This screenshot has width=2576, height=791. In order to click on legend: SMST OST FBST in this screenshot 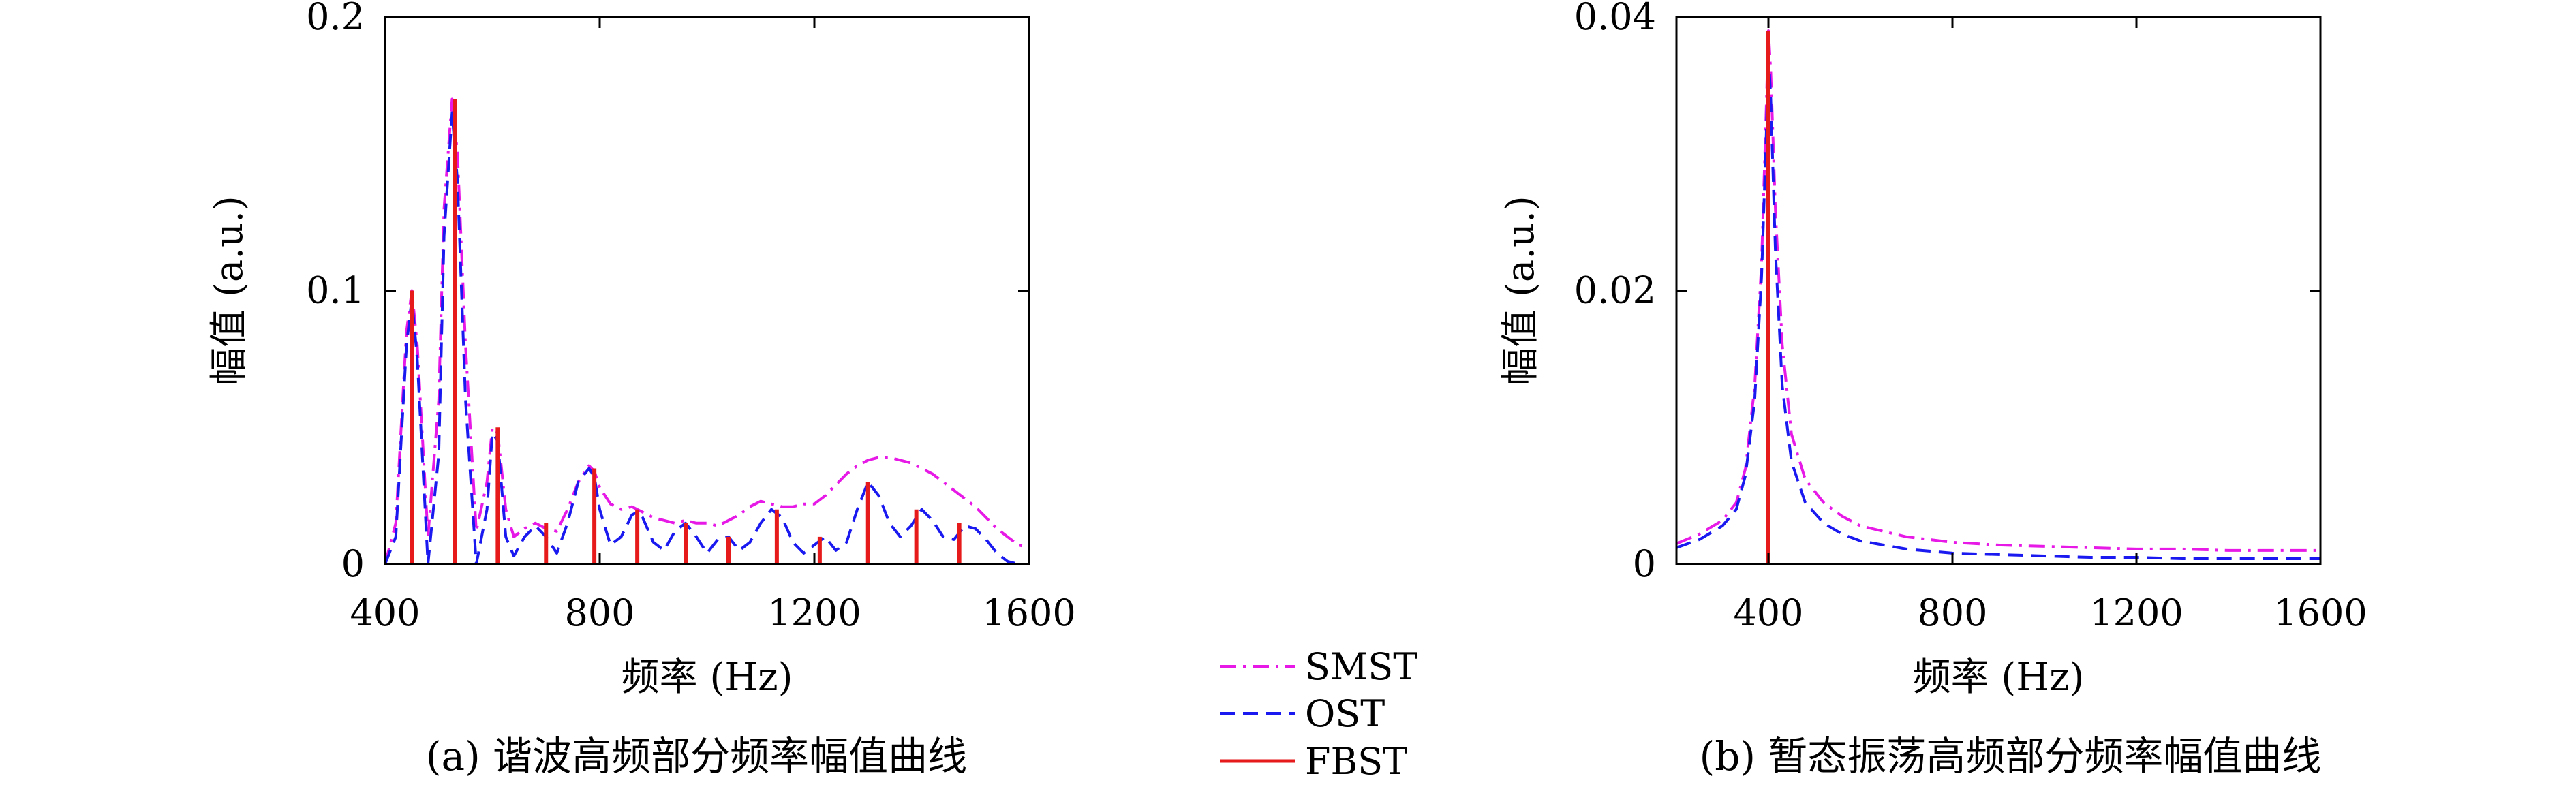, I will do `click(1318, 714)`.